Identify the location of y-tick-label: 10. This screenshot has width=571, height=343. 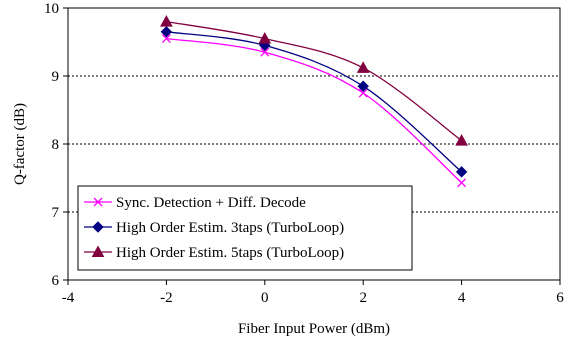
(51, 9).